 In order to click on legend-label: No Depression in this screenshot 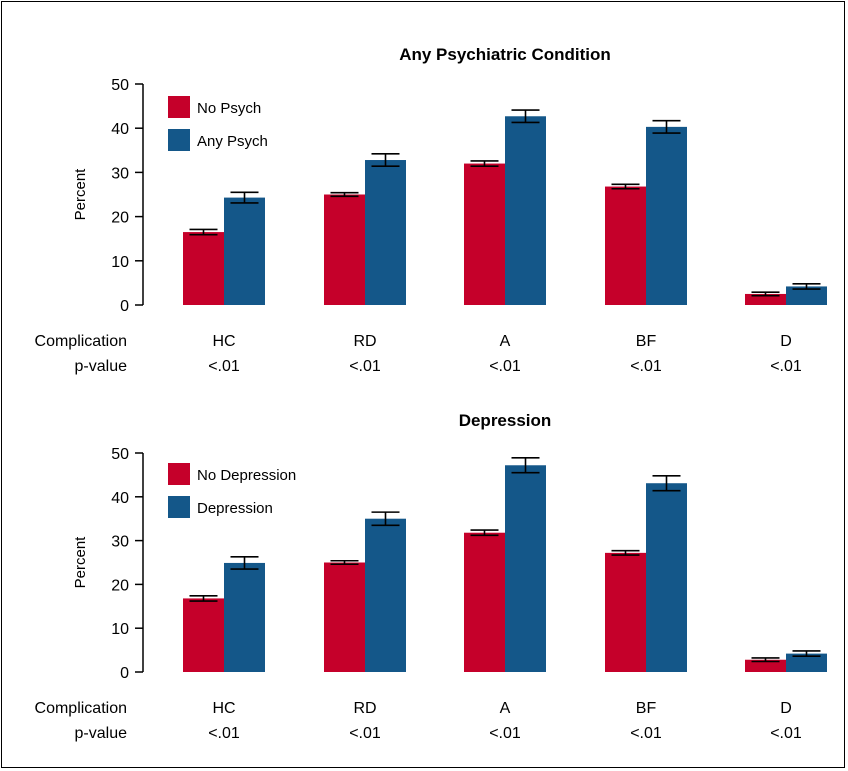, I will do `click(246, 475)`.